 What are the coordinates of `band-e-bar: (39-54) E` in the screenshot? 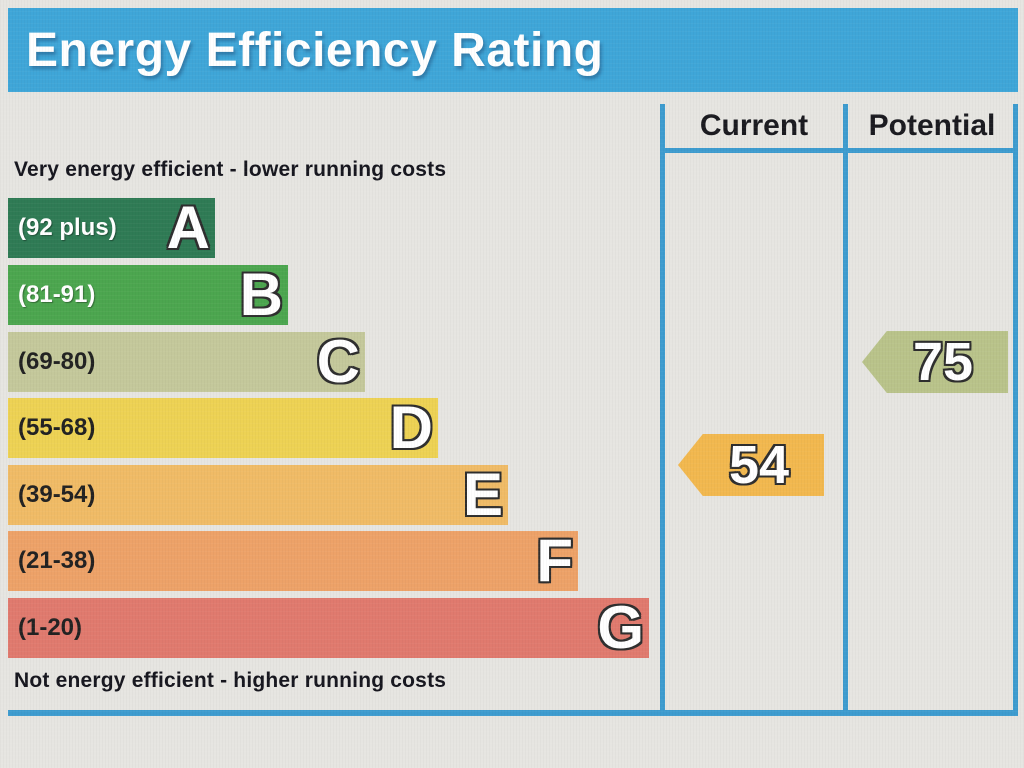 It's located at (258, 495).